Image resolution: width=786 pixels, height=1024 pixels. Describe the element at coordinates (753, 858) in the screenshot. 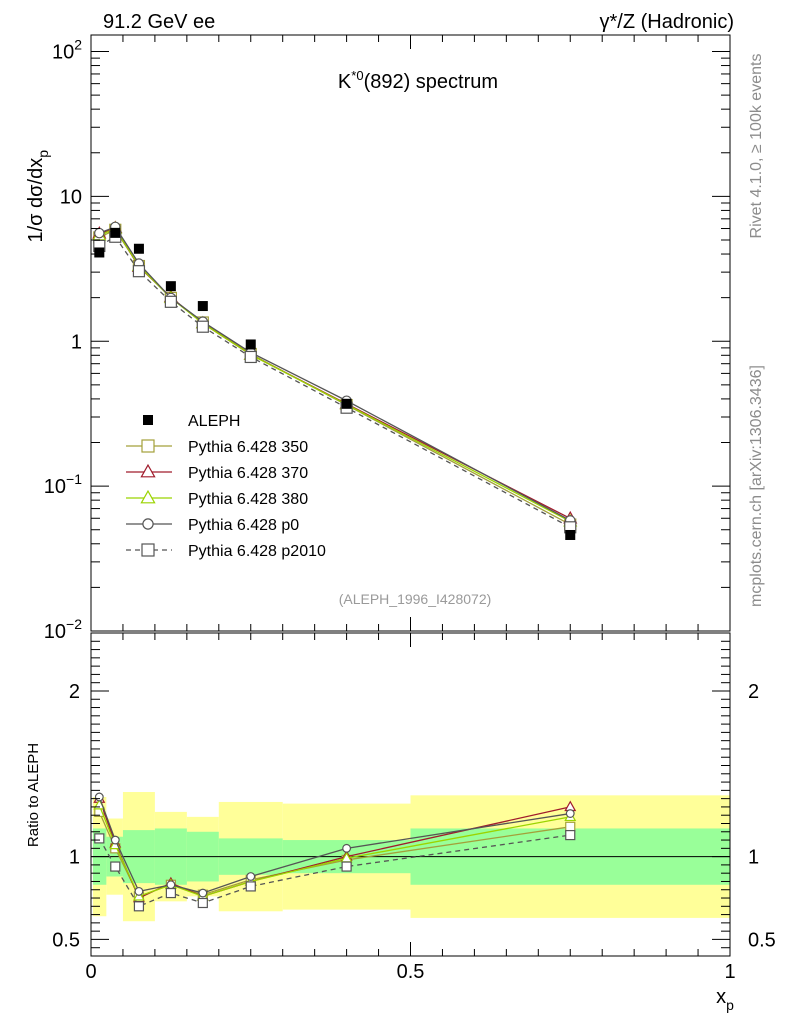

I see `ratio-tick-label-right-1: 1` at that location.